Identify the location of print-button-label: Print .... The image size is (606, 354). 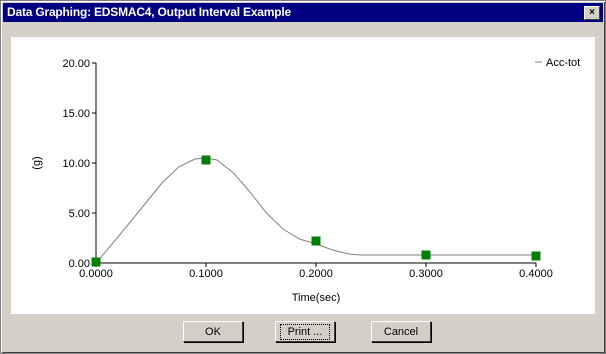
(305, 332).